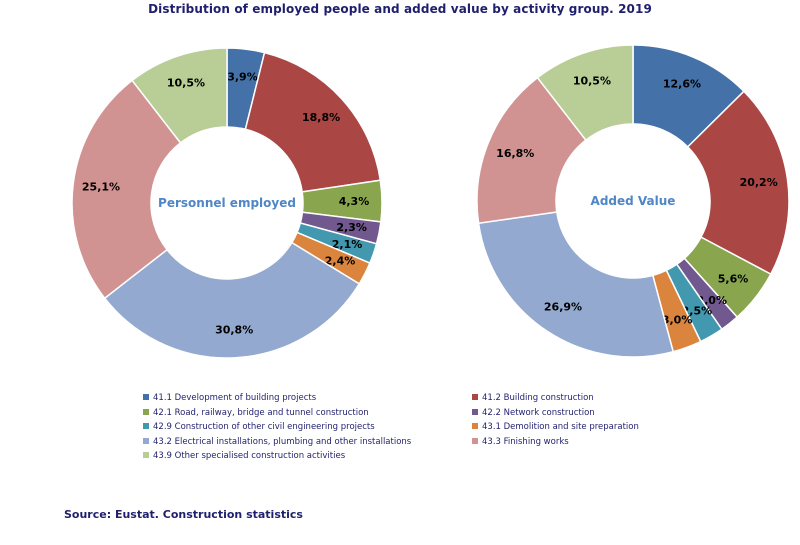  What do you see at coordinates (697, 310) in the screenshot?
I see `data-label-added-value-4: 2,5%` at bounding box center [697, 310].